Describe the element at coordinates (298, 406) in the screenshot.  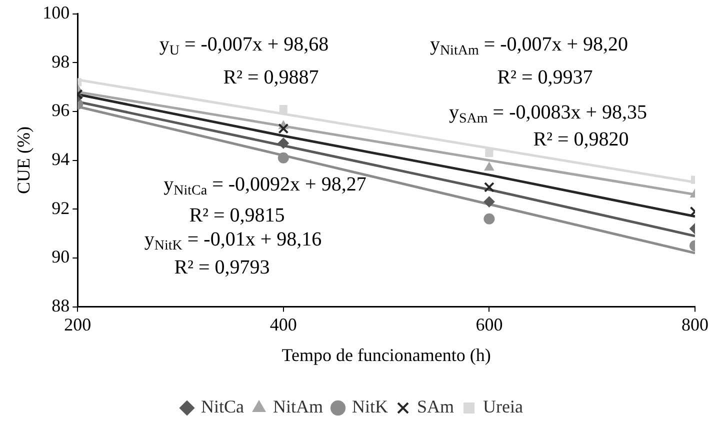
I see `legend-label: NitAm` at that location.